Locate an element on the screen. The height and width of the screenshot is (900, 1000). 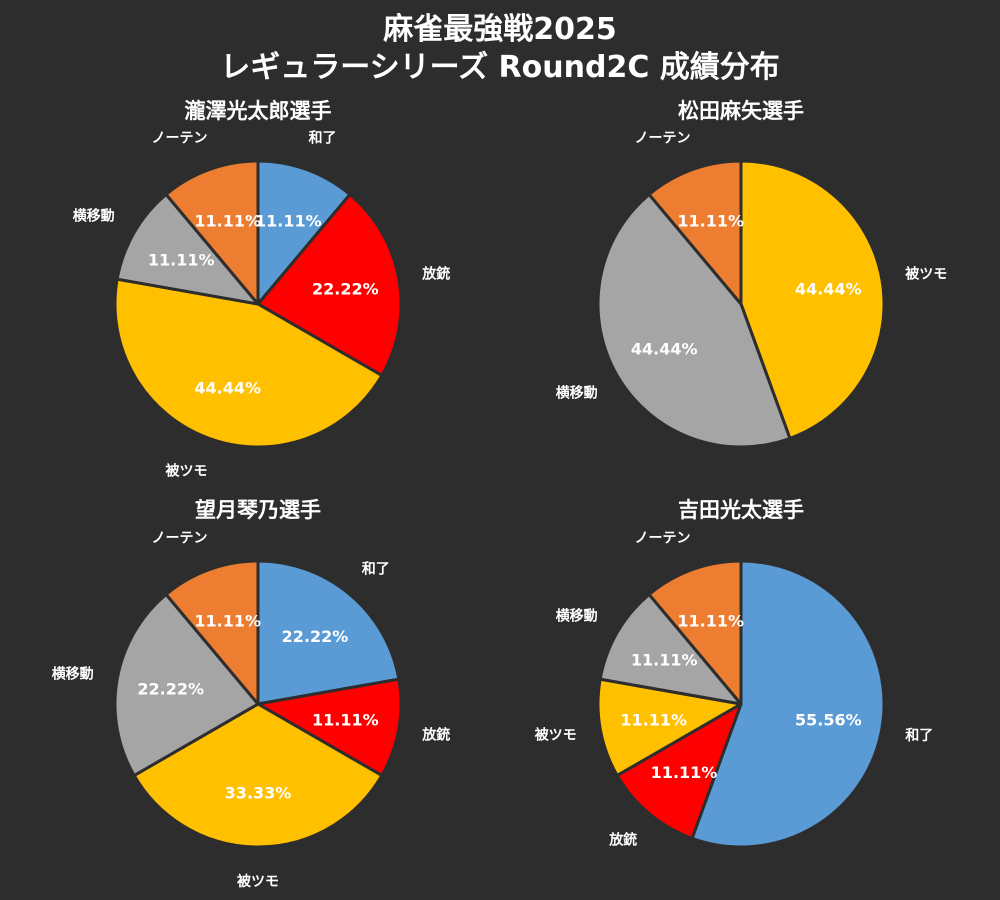
pie-2-category-label-noten: ノーテン is located at coordinates (663, 139).